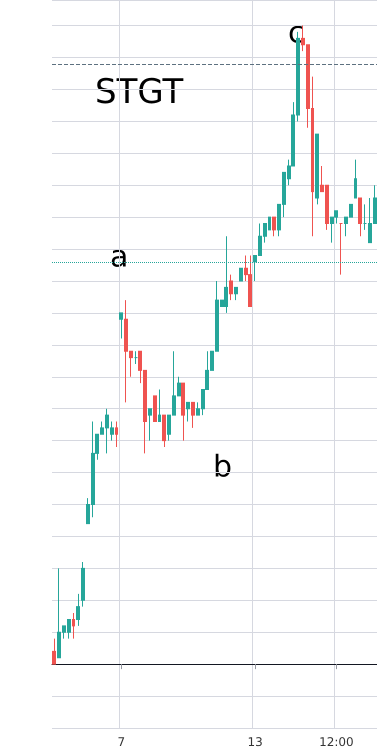 This screenshot has width=377, height=754. I want to click on x-tick-label: 12:00, so click(336, 742).